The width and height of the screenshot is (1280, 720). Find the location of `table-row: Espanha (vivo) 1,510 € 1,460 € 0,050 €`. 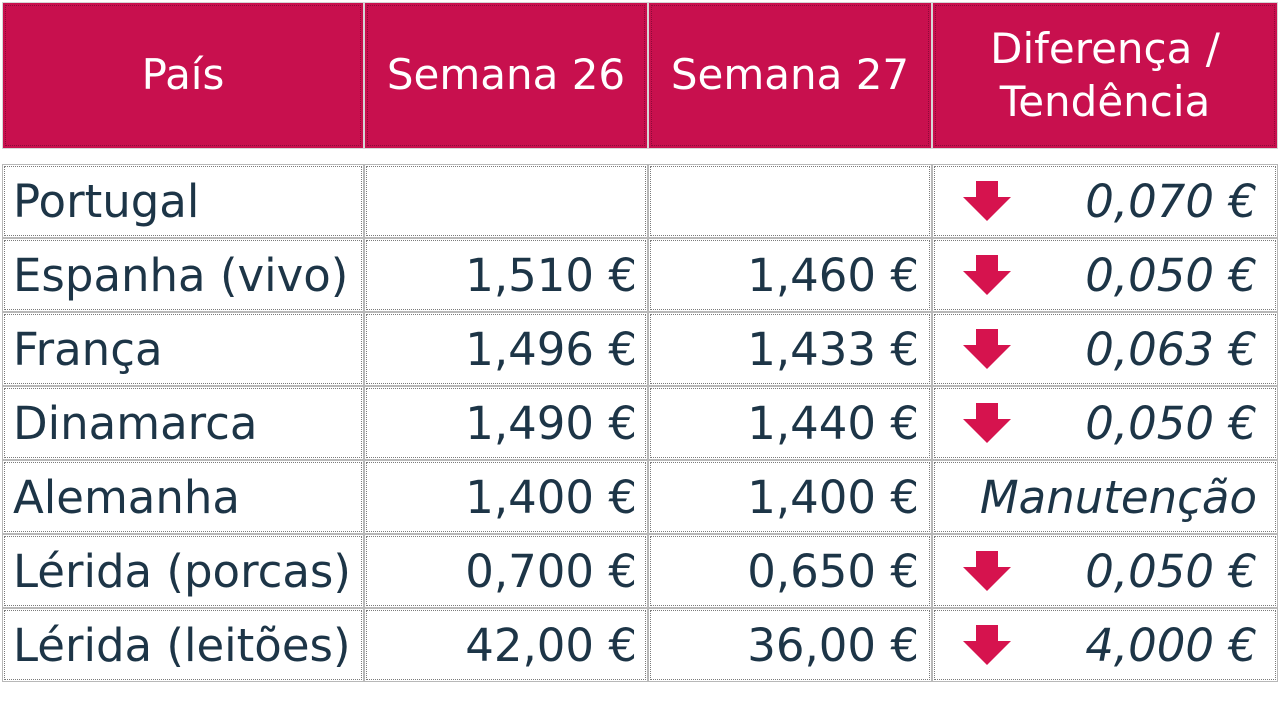

table-row: Espanha (vivo) 1,510 € 1,460 € 0,050 € is located at coordinates (640, 275).